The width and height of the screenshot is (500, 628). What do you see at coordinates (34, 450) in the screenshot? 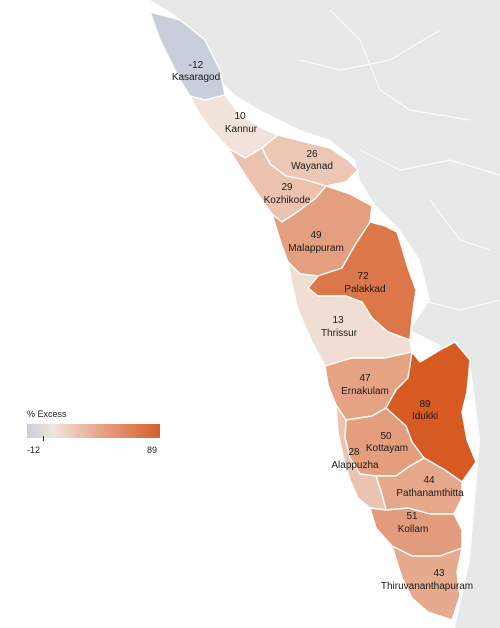
I see `legend-min-label: -12` at bounding box center [34, 450].